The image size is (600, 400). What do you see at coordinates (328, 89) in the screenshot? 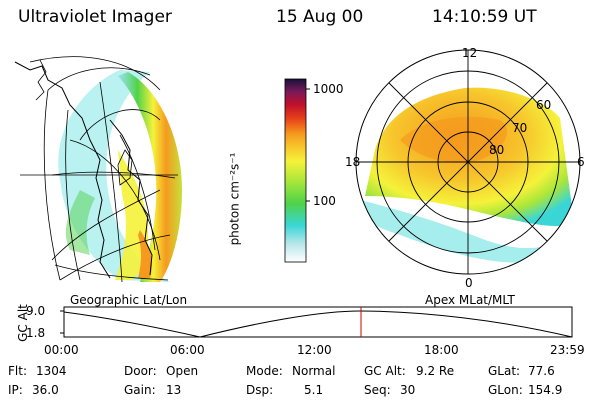
I see `colorbar-tick-1000: 1000` at bounding box center [328, 89].